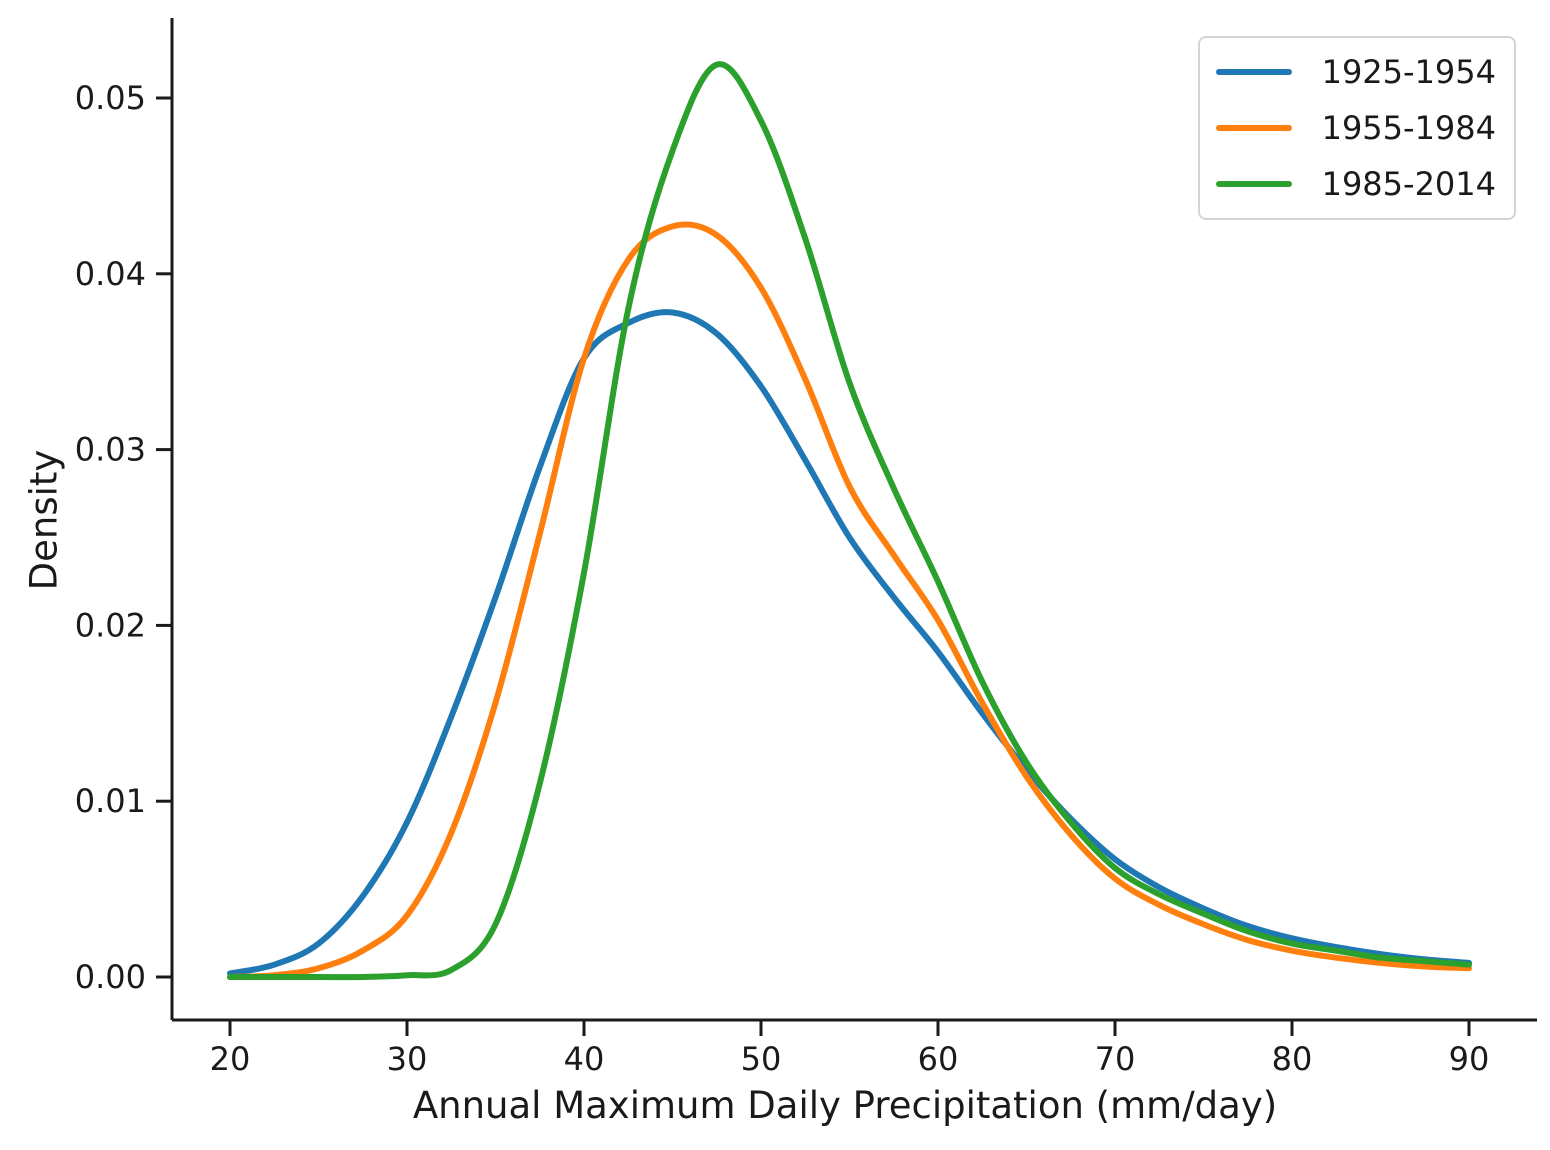  What do you see at coordinates (1408, 184) in the screenshot?
I see `legend-label: 1985-2014` at bounding box center [1408, 184].